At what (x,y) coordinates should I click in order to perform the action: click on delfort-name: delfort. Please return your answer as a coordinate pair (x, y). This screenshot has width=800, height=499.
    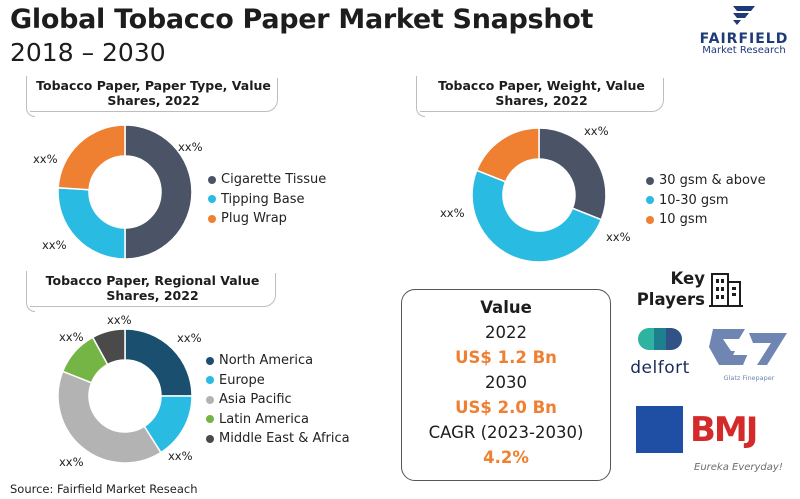
    Looking at the image, I should click on (660, 368).